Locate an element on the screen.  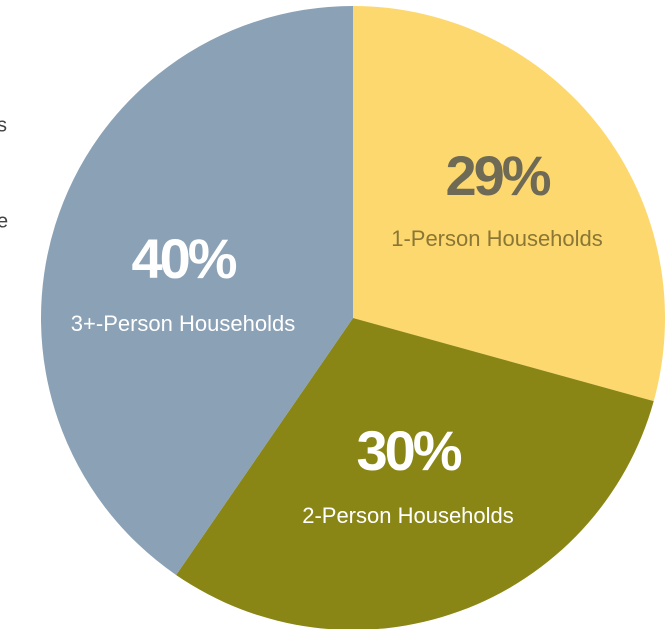
value-label: 29% is located at coordinates (497, 175).